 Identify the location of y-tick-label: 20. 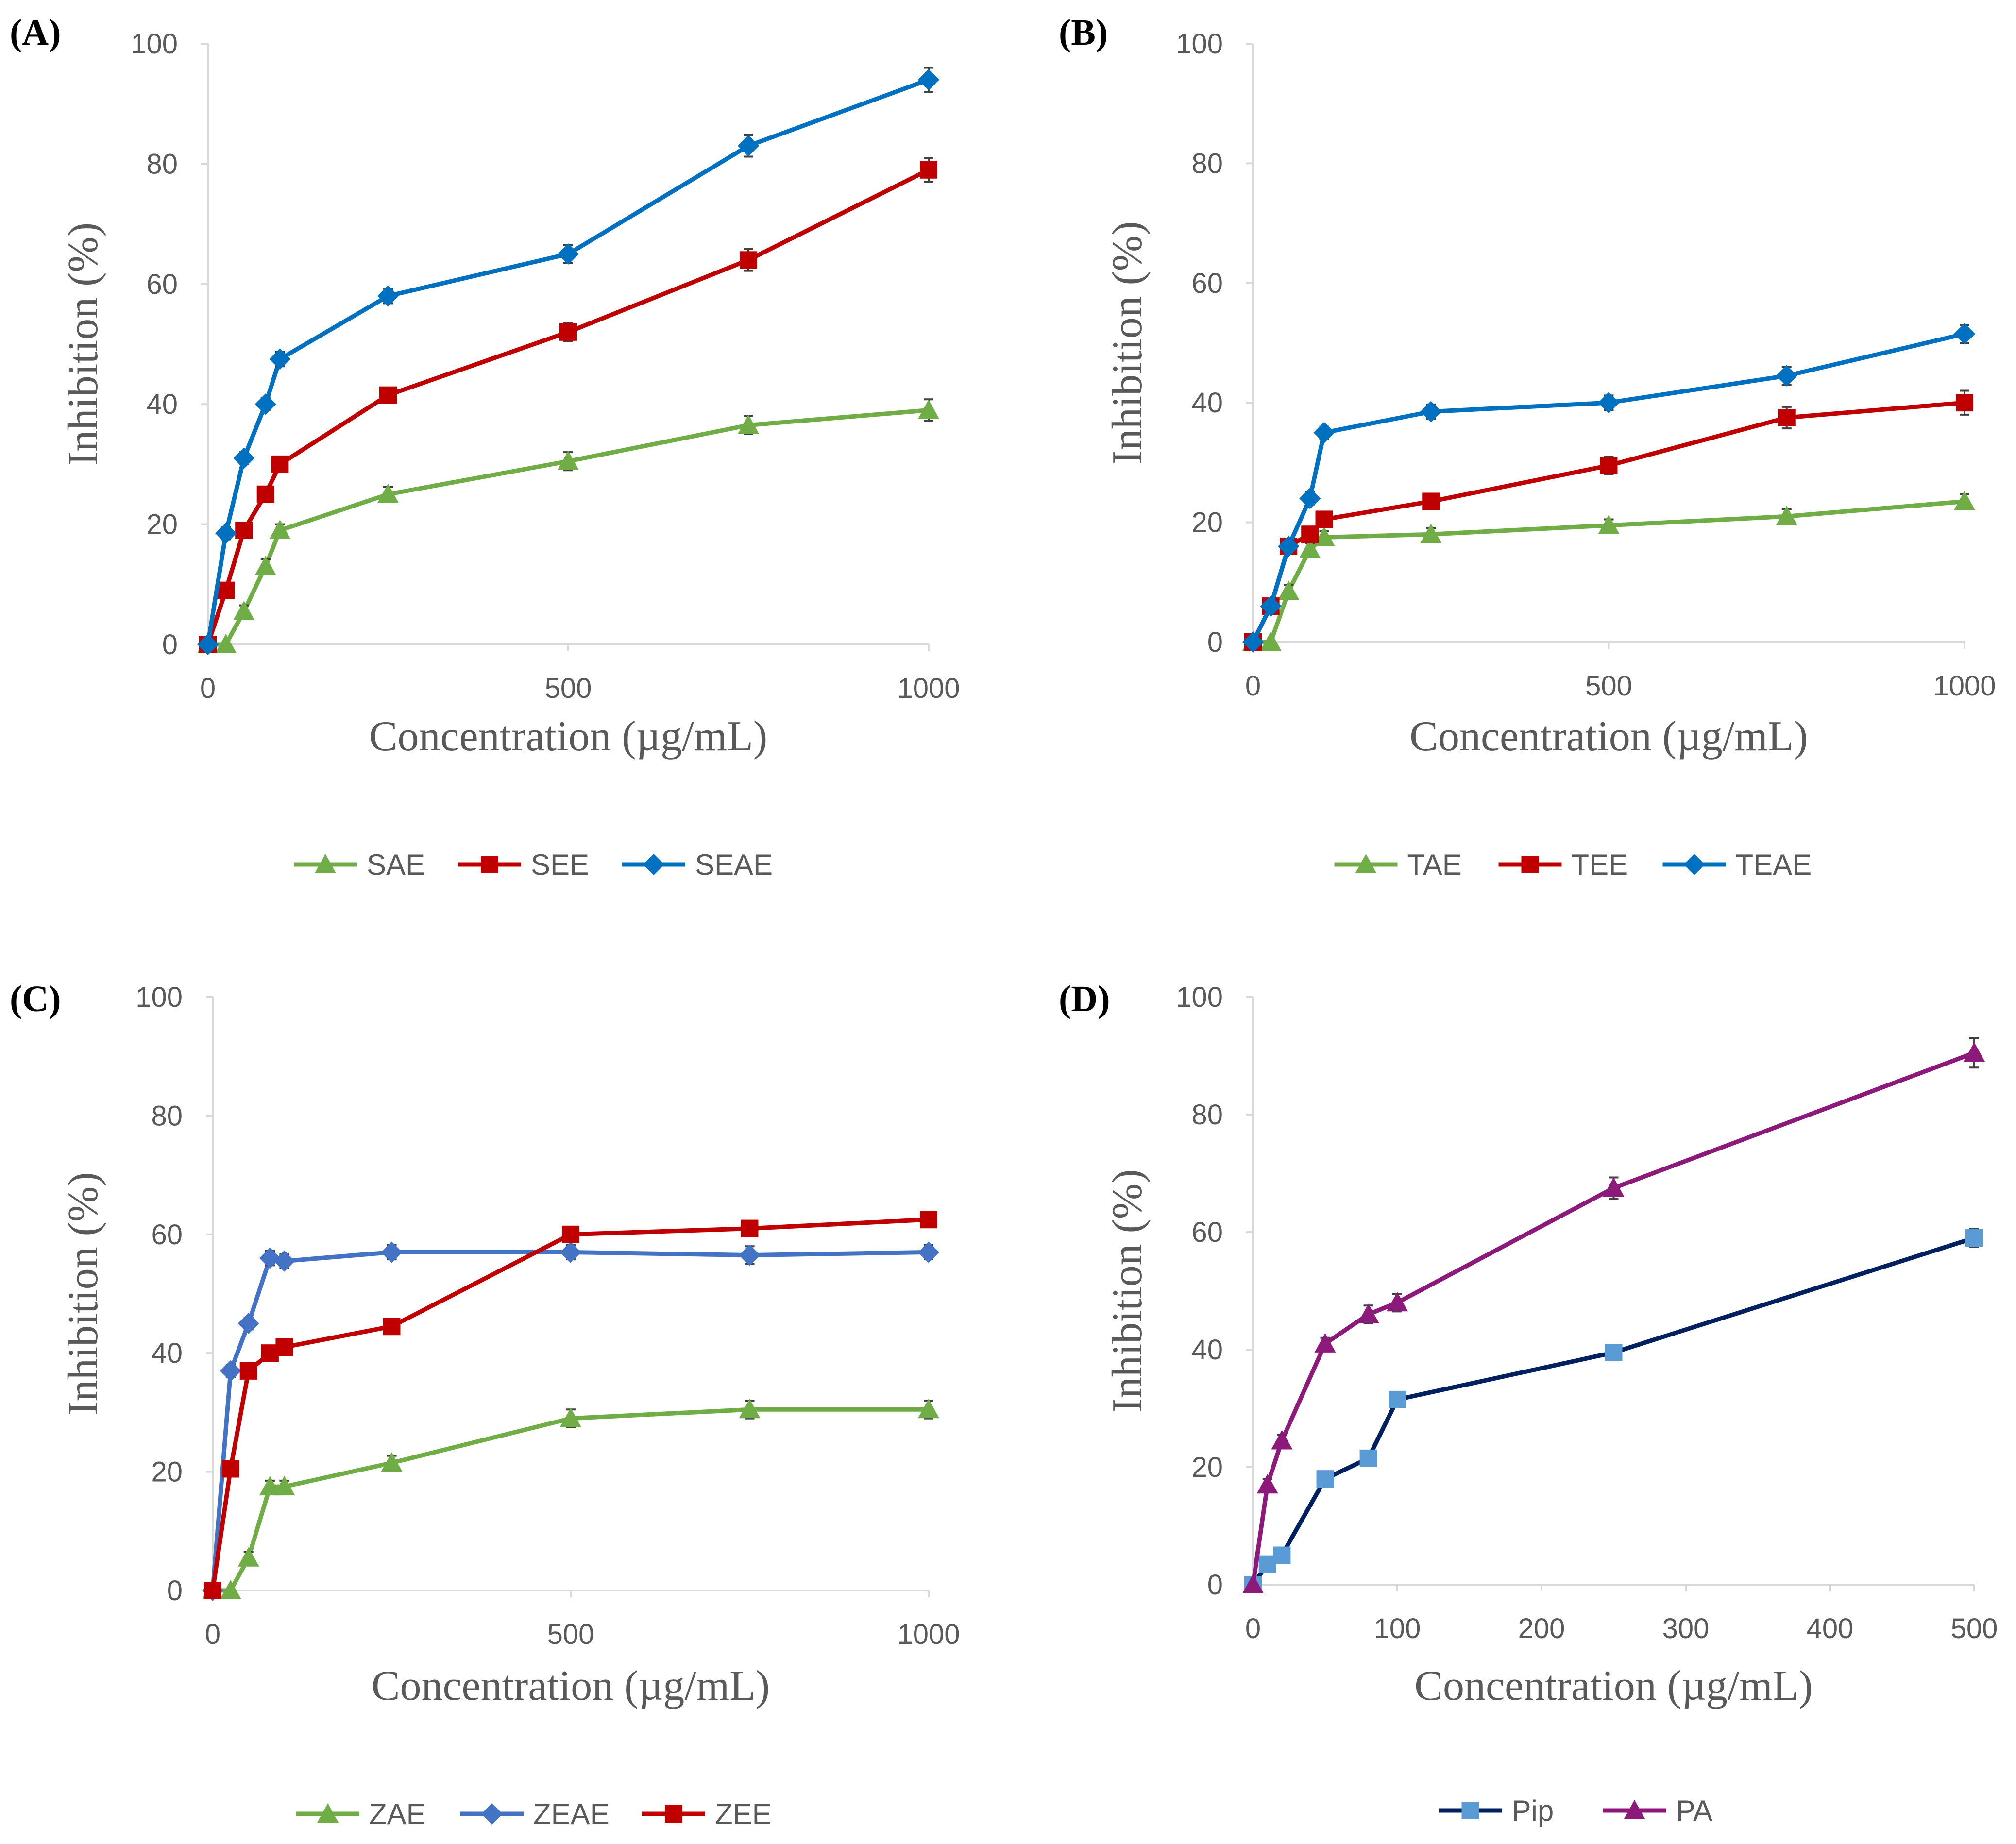
(167, 1472).